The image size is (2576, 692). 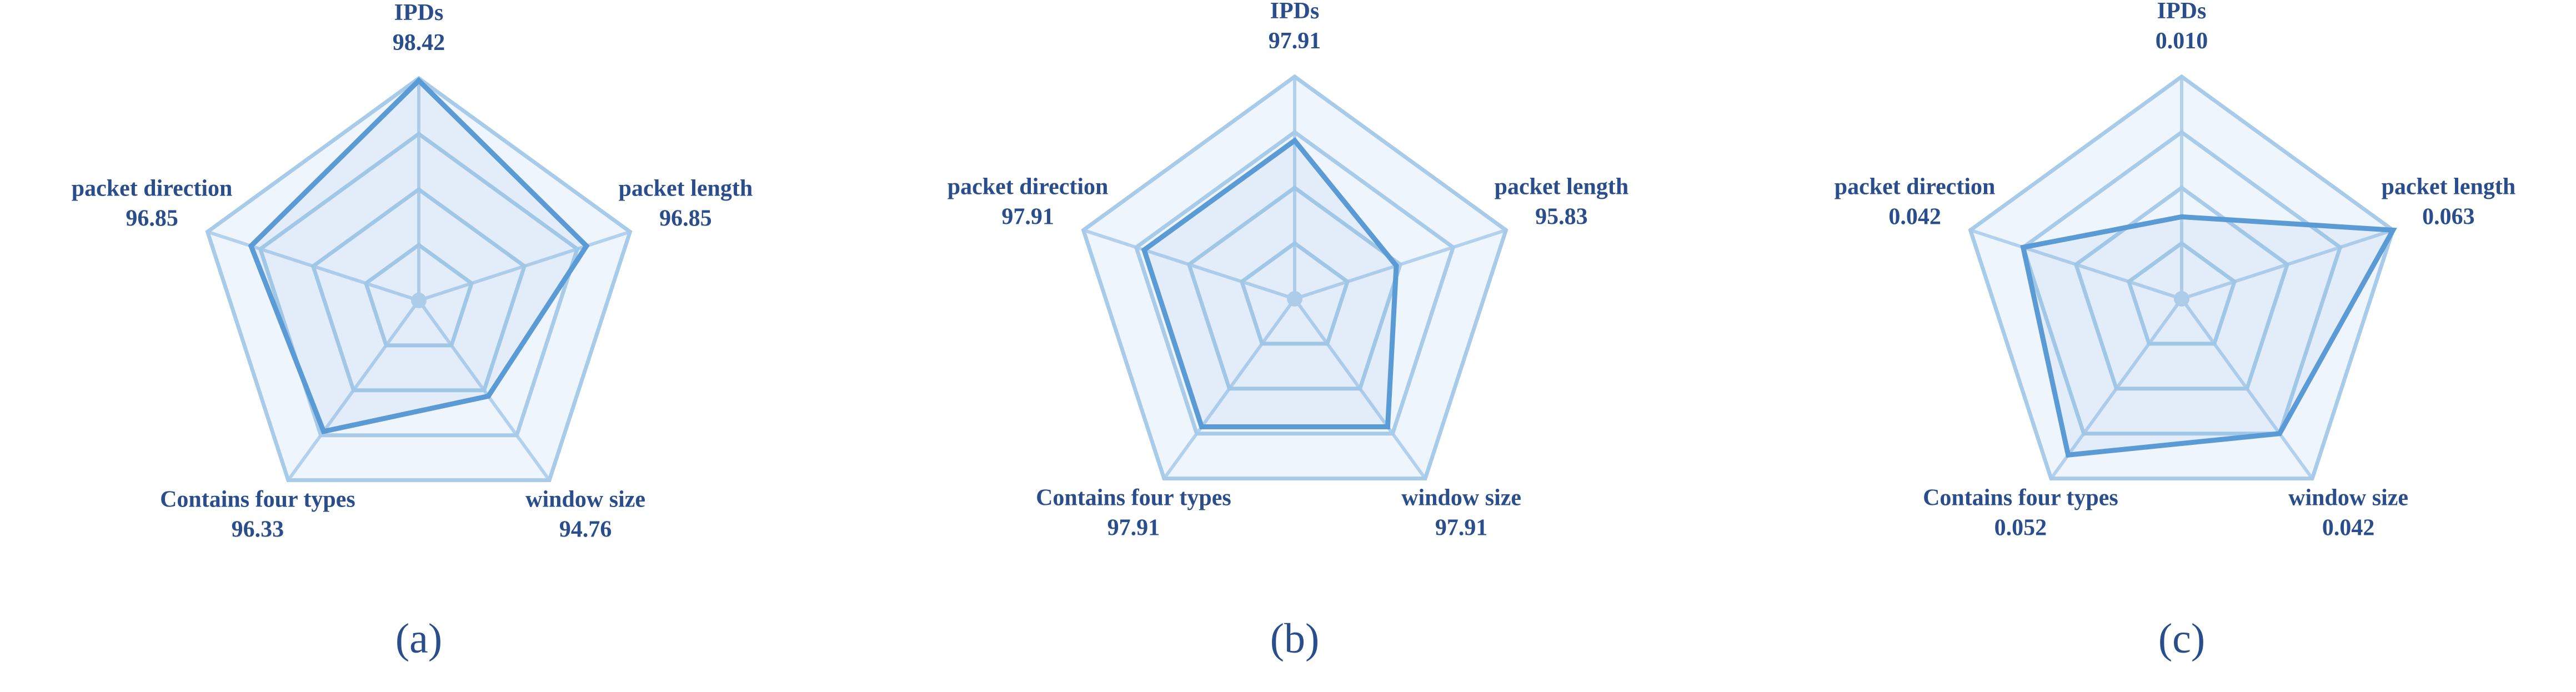 What do you see at coordinates (1295, 638) in the screenshot?
I see `caption: (b)` at bounding box center [1295, 638].